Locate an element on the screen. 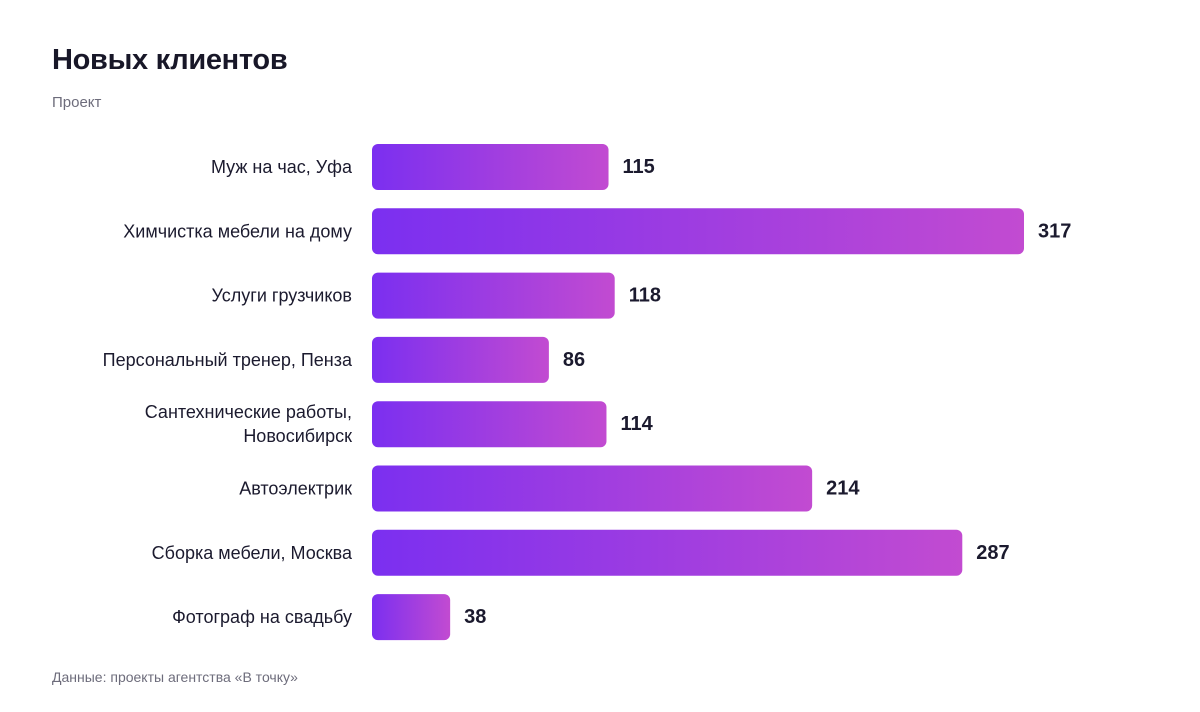 The image size is (1200, 712). category-label-1: Химчистка мебели на дому is located at coordinates (237, 231).